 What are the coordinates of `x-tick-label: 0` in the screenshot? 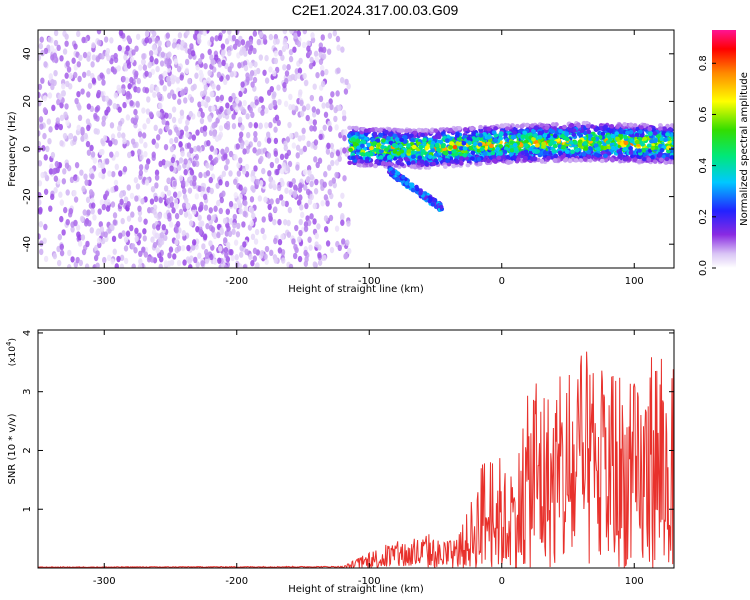 It's located at (502, 581).